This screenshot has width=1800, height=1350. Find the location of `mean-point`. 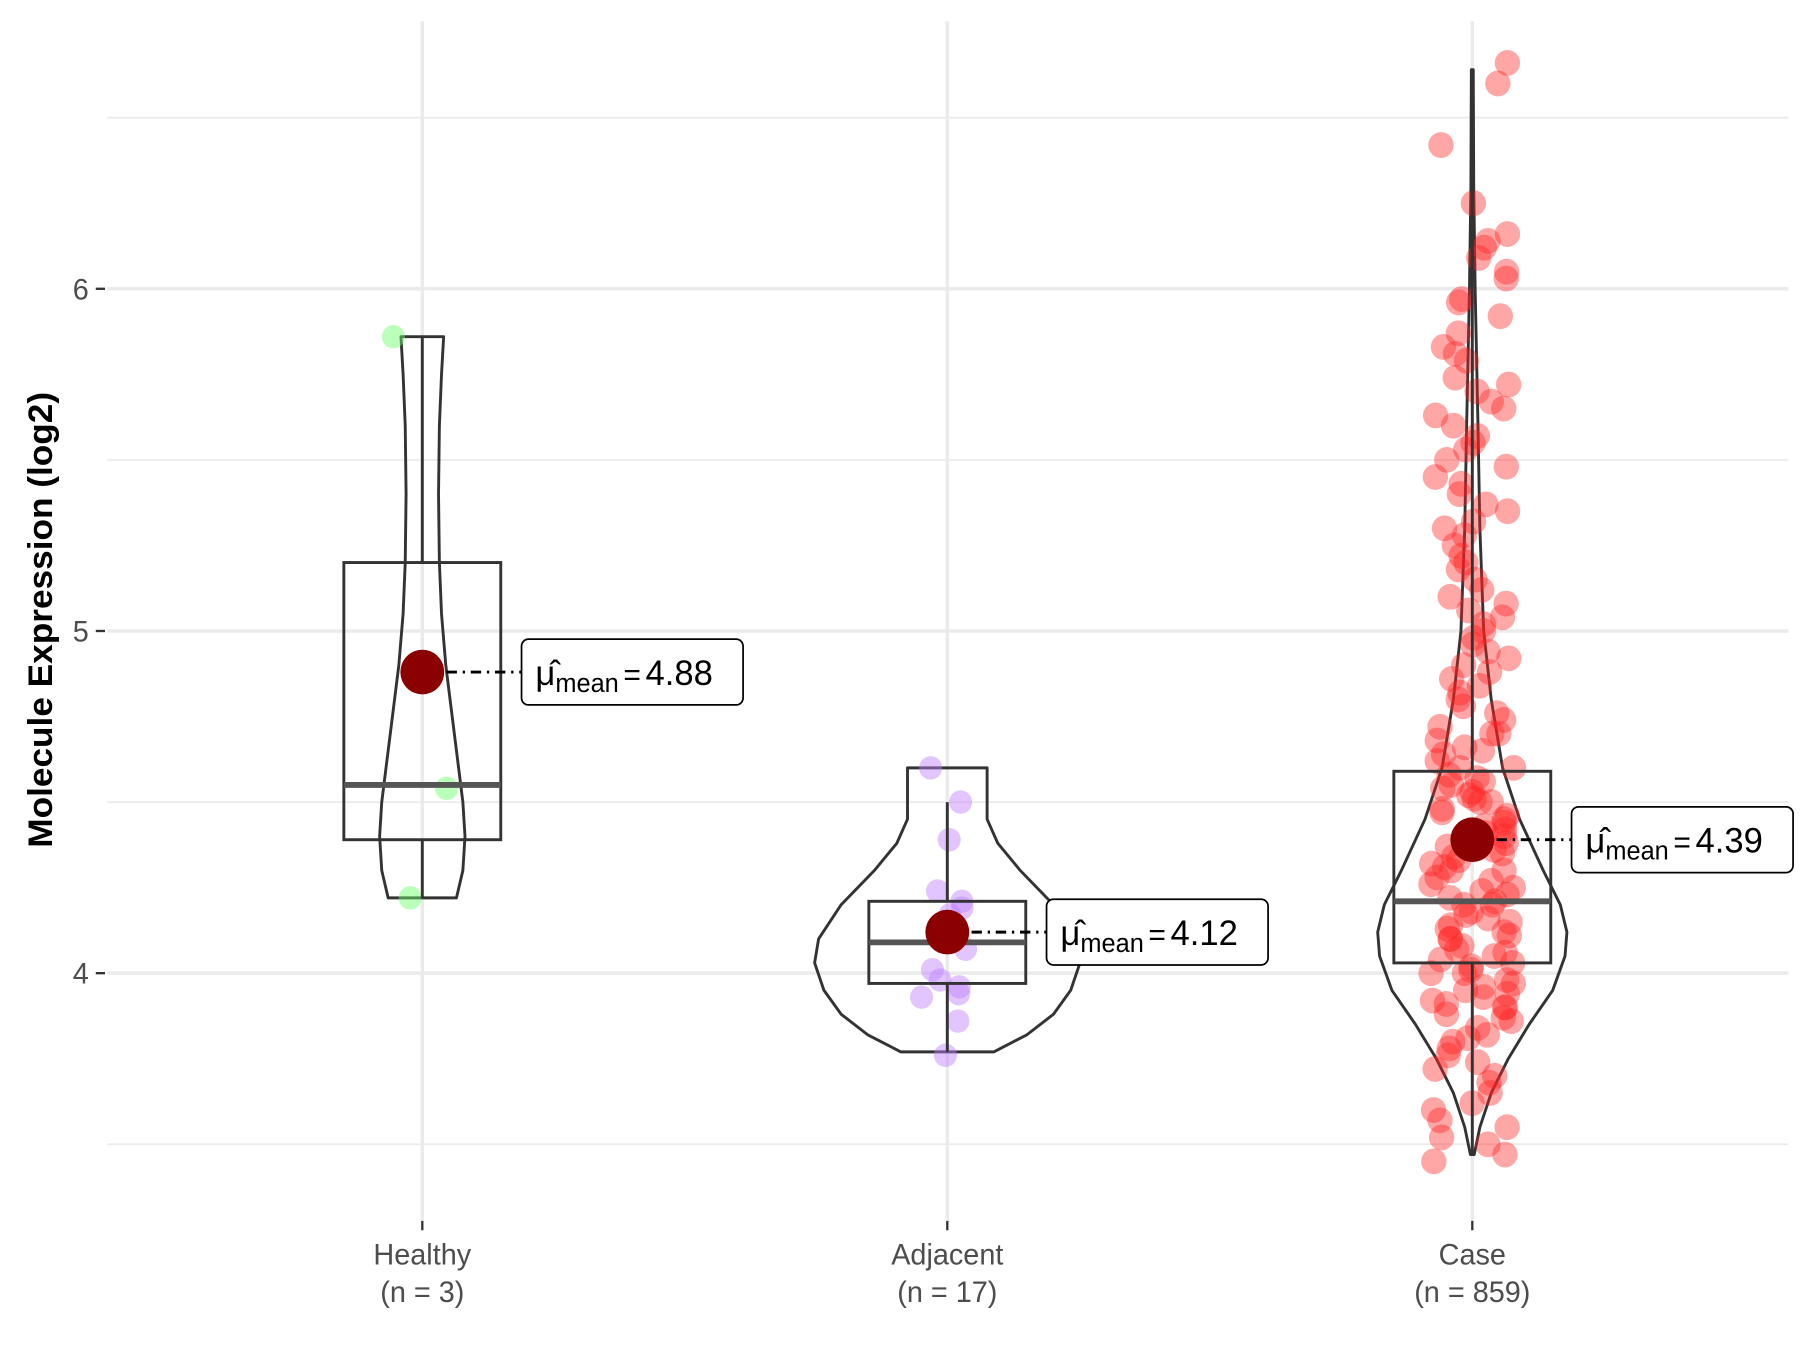

mean-point is located at coordinates (947, 932).